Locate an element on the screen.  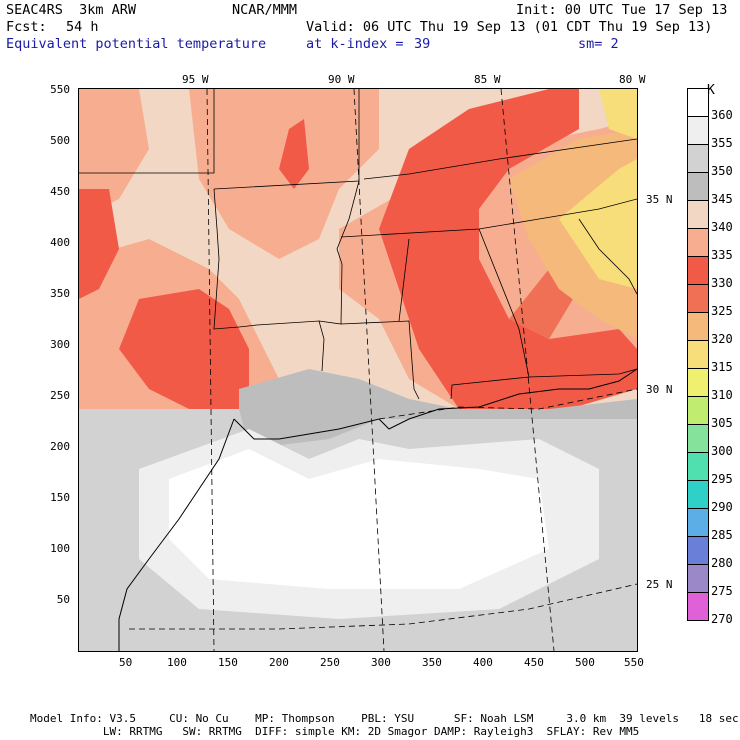
y-tick: 500 is located at coordinates (60, 140).